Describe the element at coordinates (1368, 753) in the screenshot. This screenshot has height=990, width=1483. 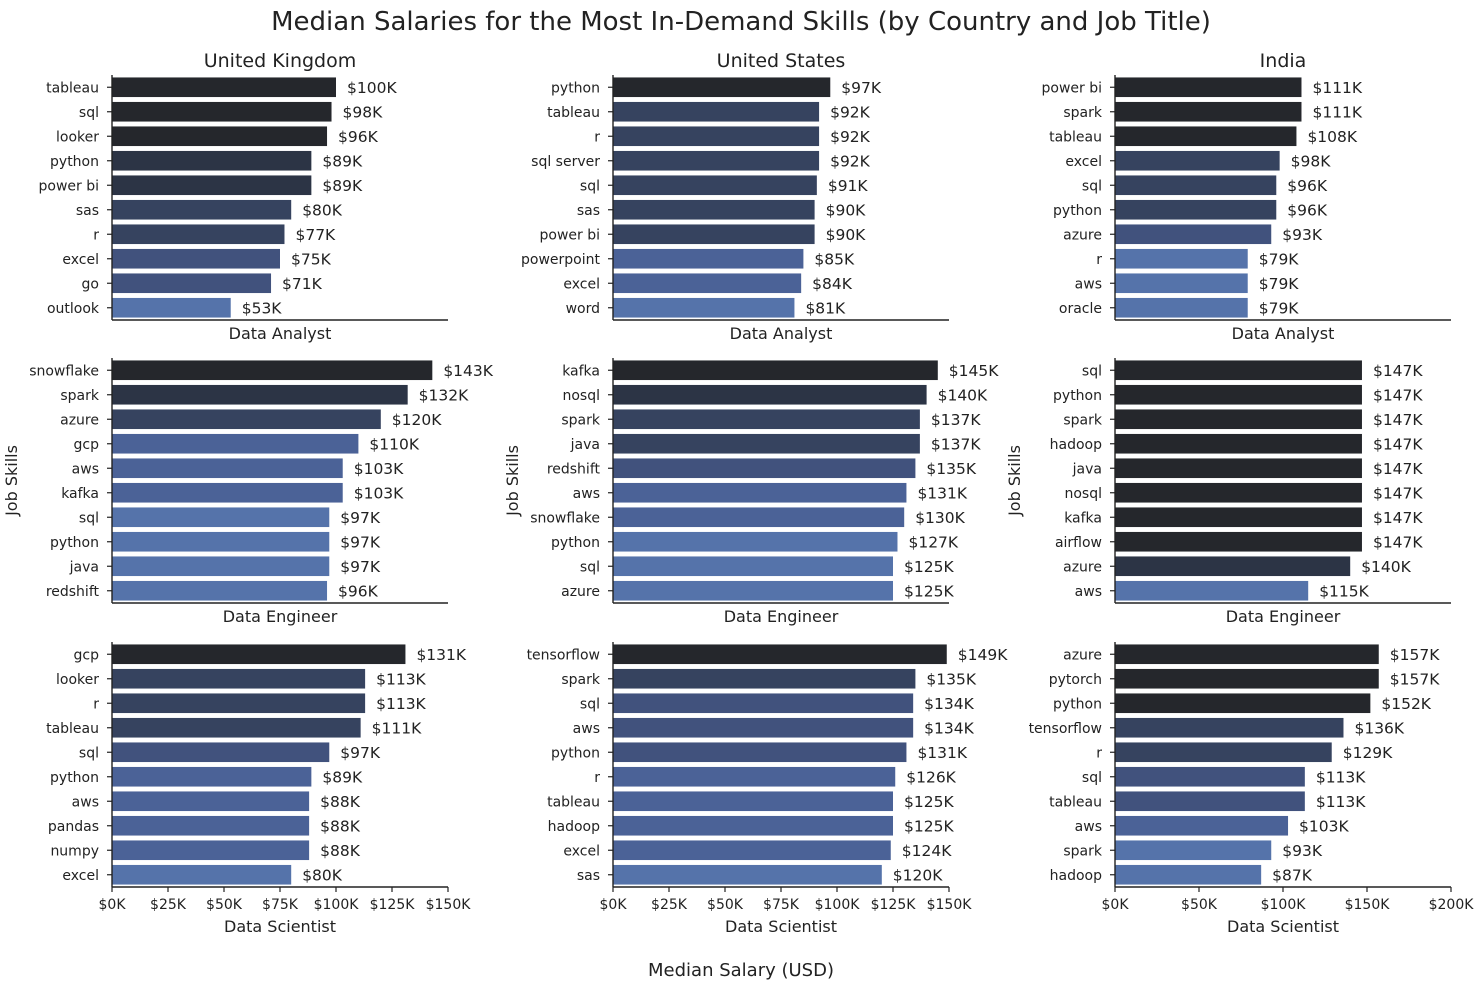
I see `data-label: $129K` at that location.